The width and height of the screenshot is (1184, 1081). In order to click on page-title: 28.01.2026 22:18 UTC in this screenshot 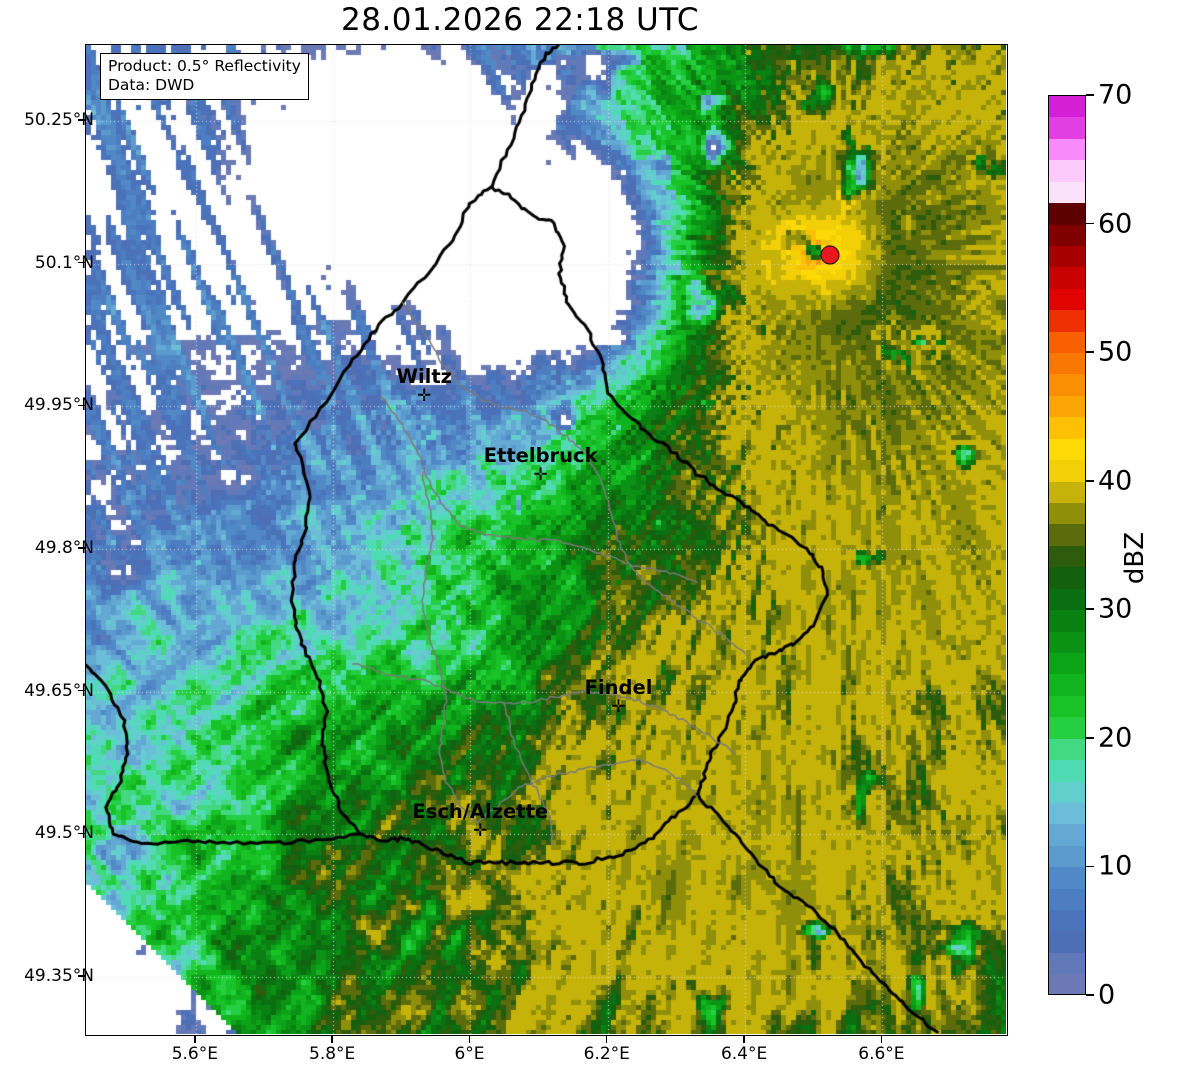, I will do `click(520, 20)`.